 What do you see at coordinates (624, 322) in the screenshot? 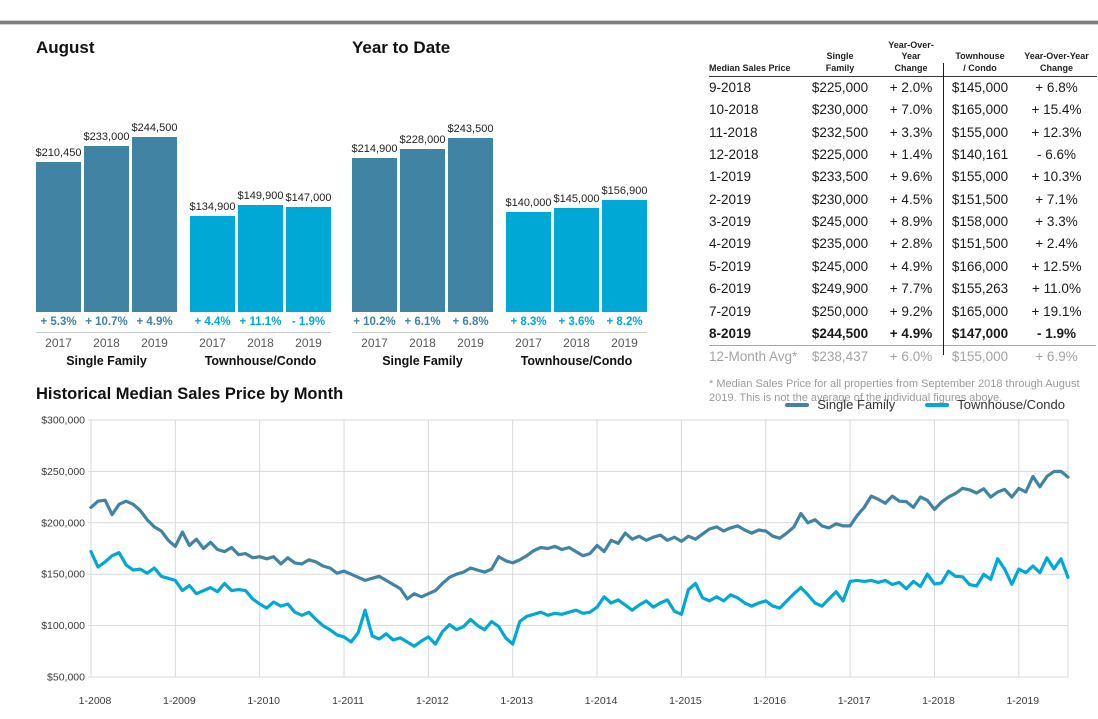
I see `pct-change-label: + 8.2%` at bounding box center [624, 322].